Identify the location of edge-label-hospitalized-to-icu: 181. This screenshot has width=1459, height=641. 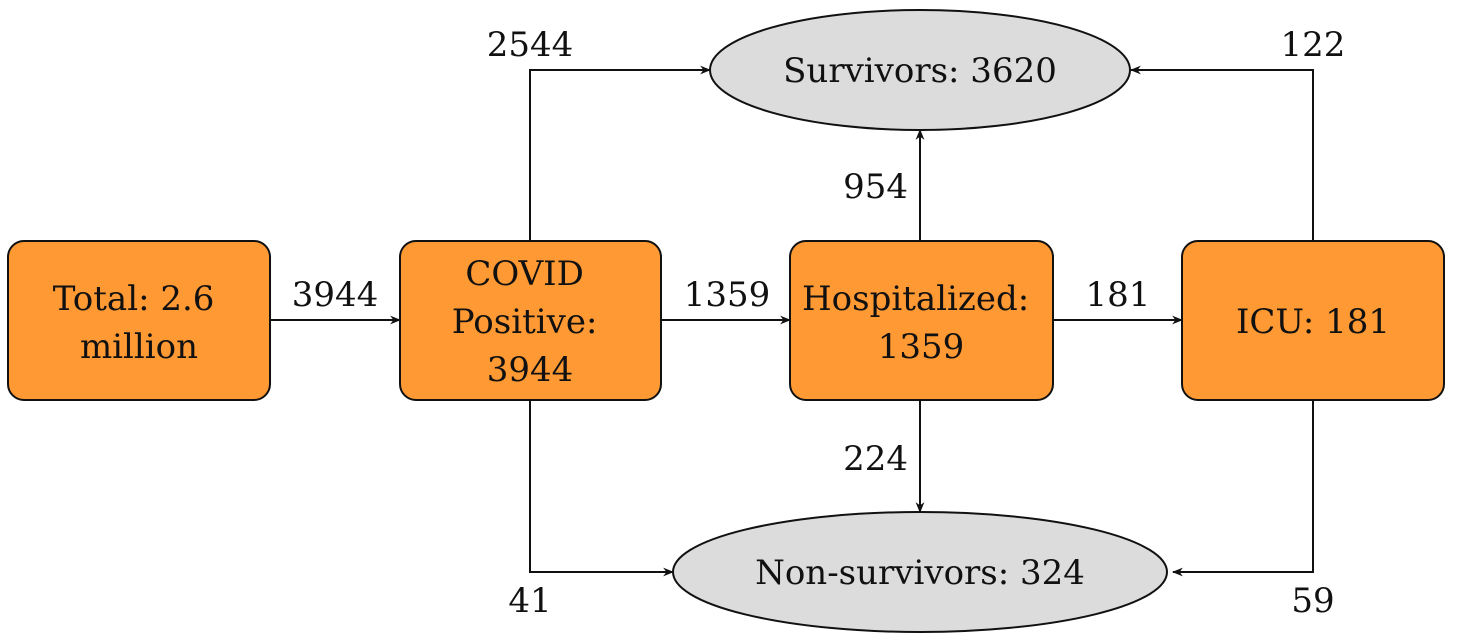
(1118, 295).